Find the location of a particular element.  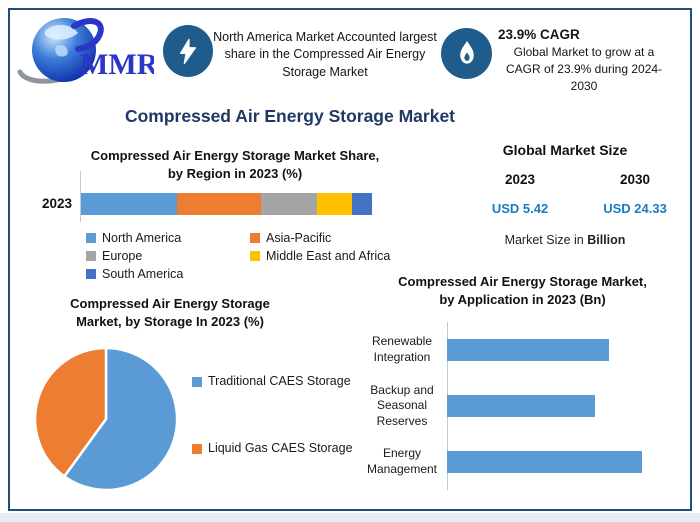

bottom-strip is located at coordinates (350, 517).